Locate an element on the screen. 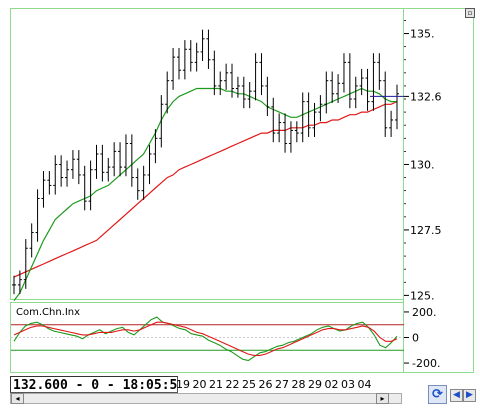  scroll-left-icon: ◂ is located at coordinates (17, 398).